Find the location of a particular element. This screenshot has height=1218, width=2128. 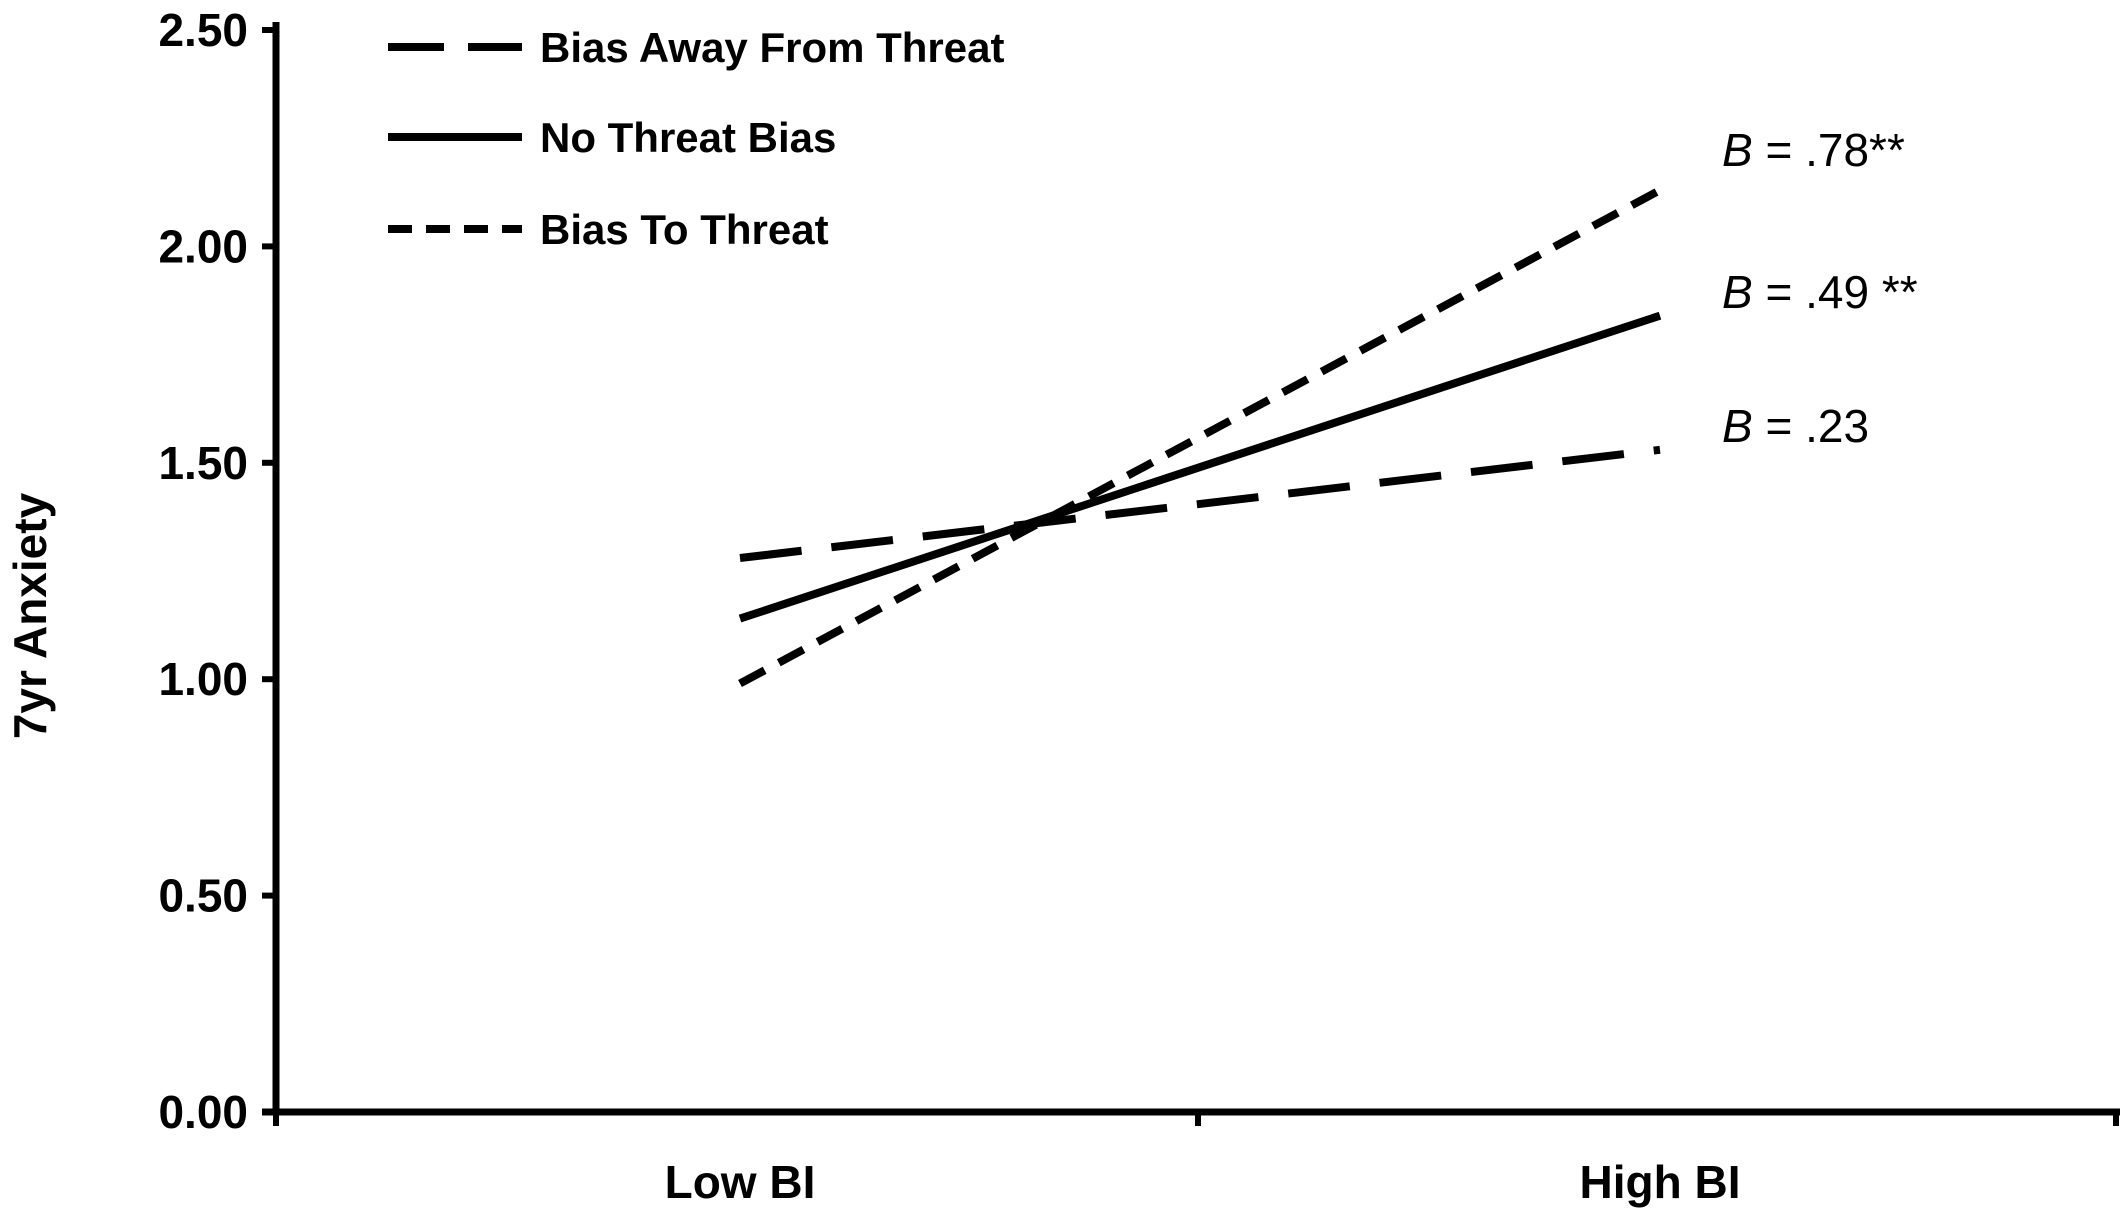

slope-annotation: B = .23 is located at coordinates (1795, 426).